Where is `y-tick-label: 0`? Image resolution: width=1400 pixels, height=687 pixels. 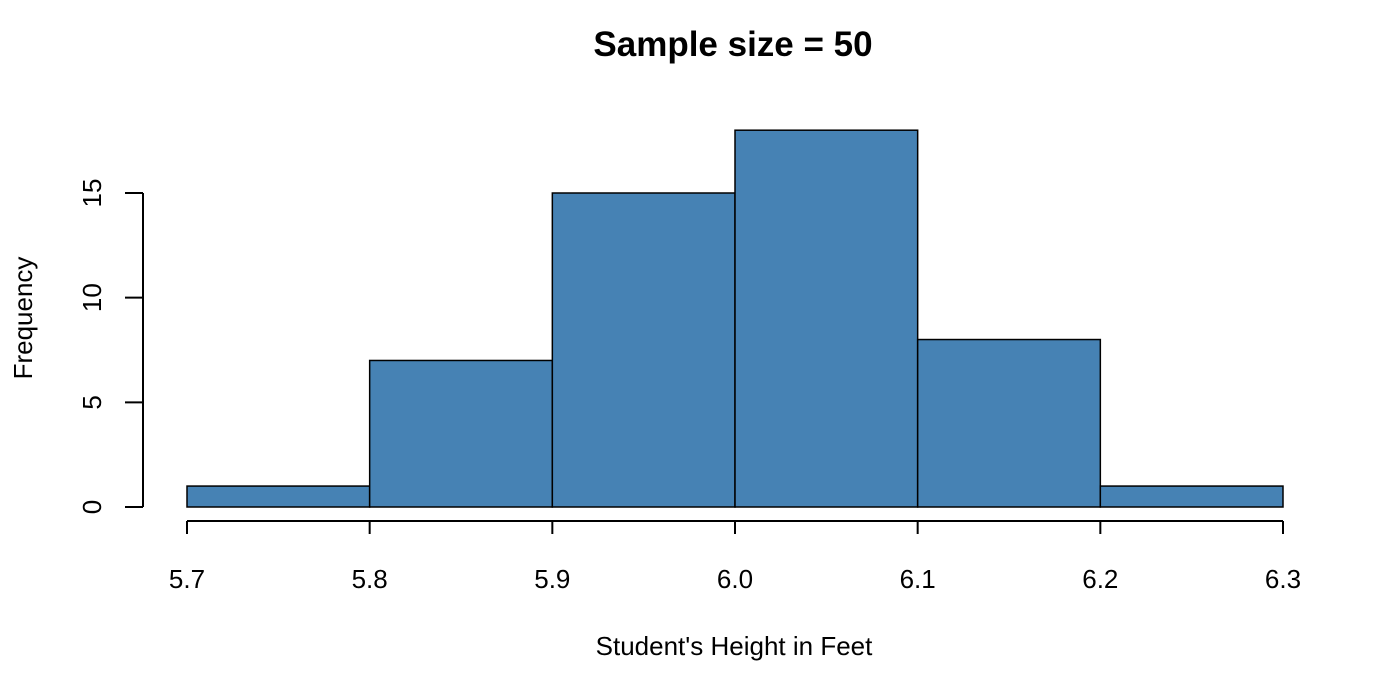
y-tick-label: 0 is located at coordinates (92, 507).